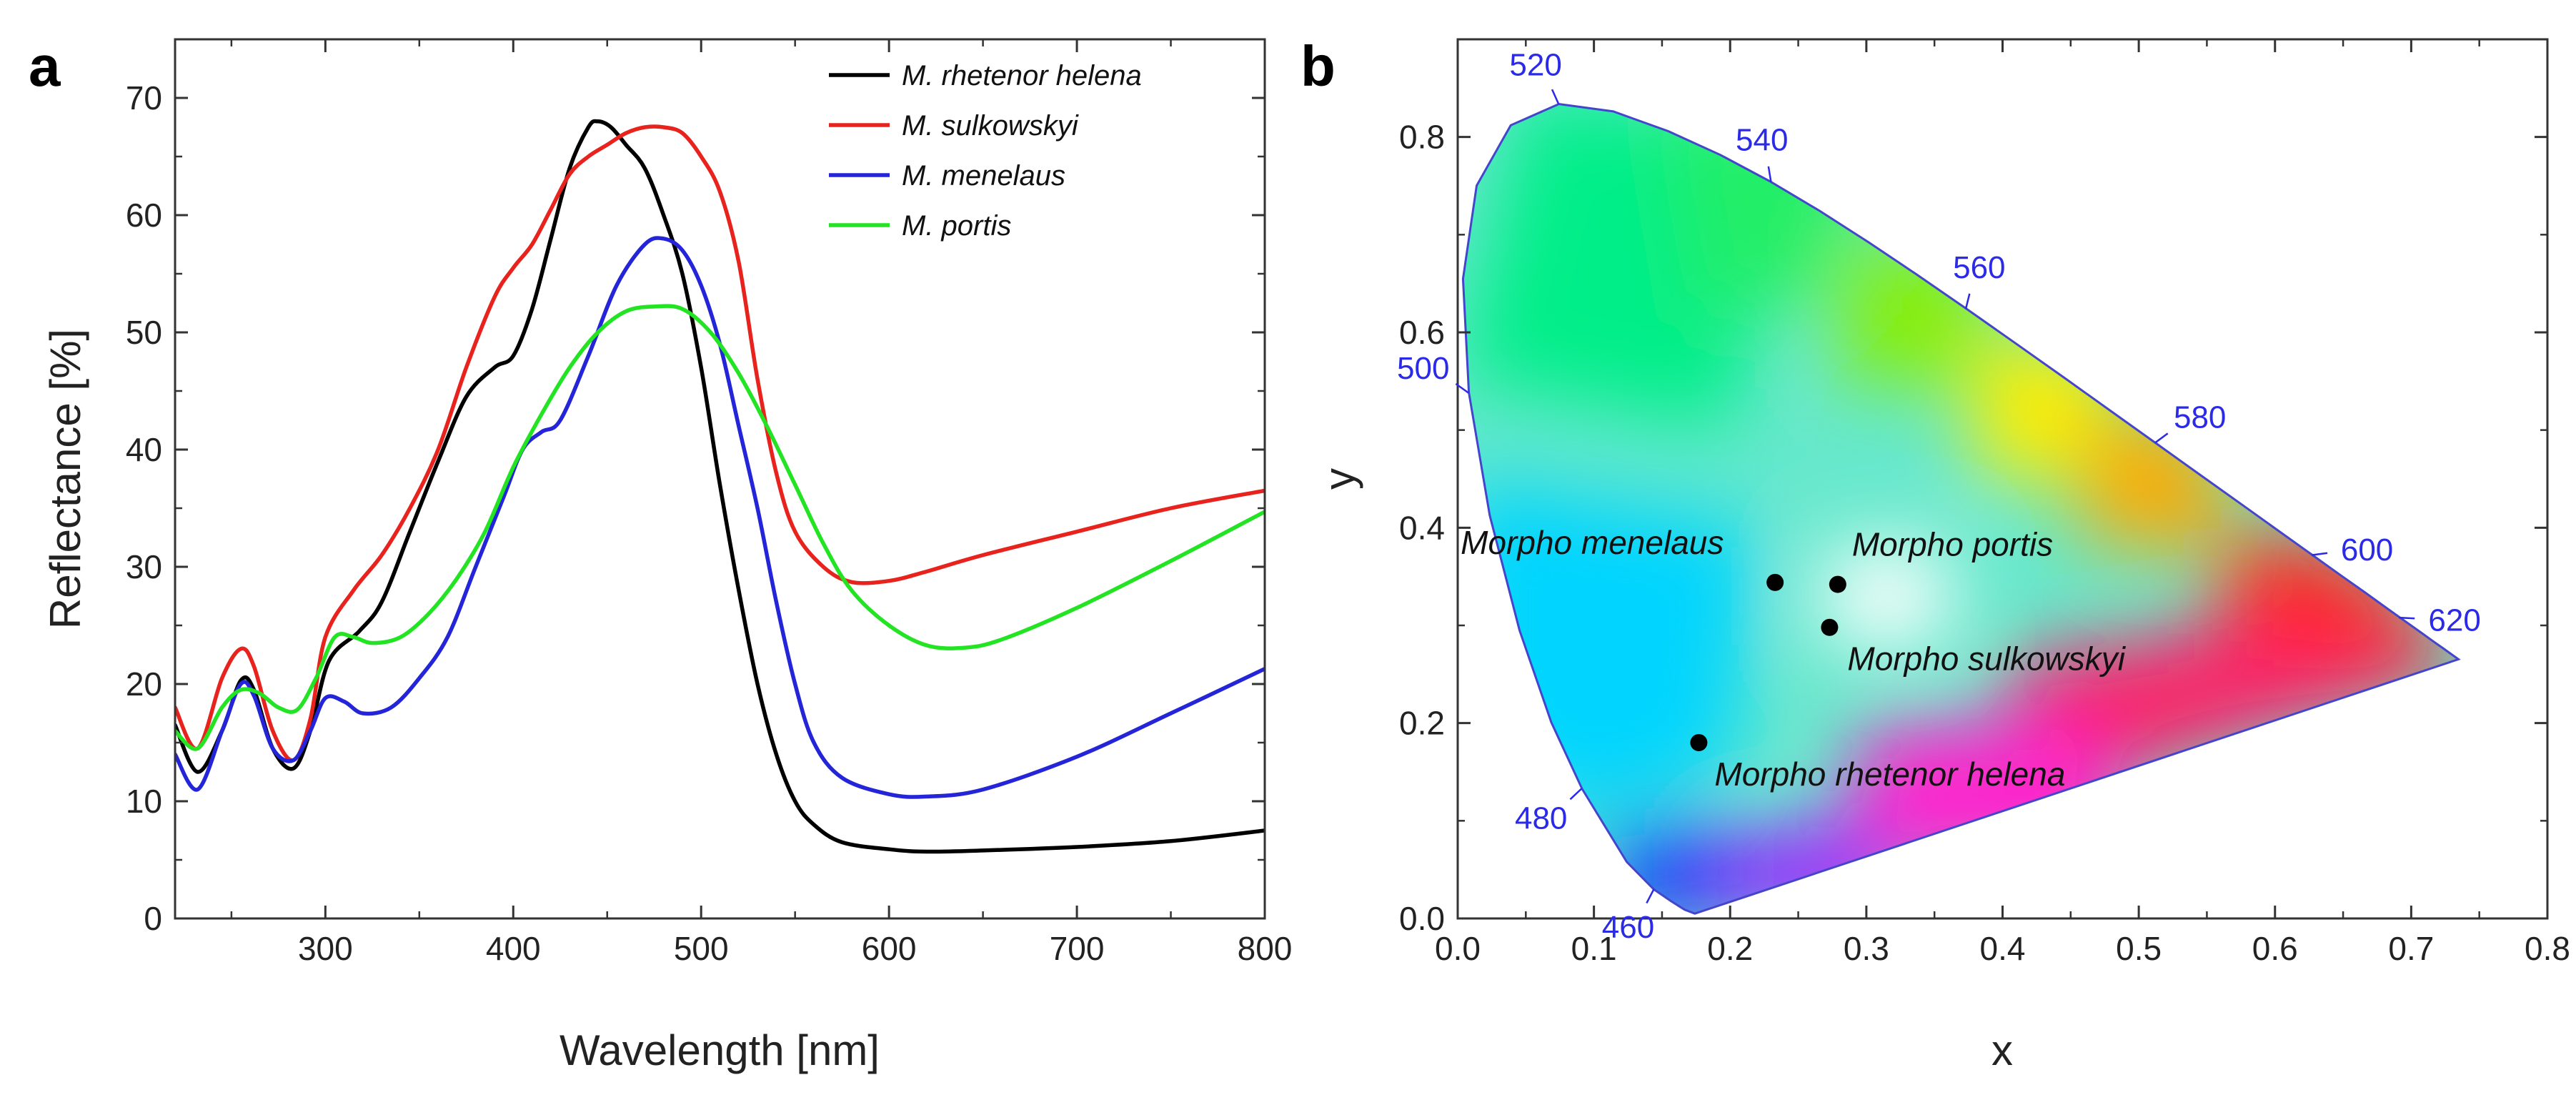  What do you see at coordinates (1077, 949) in the screenshot?
I see `x-tick-label: 700` at bounding box center [1077, 949].